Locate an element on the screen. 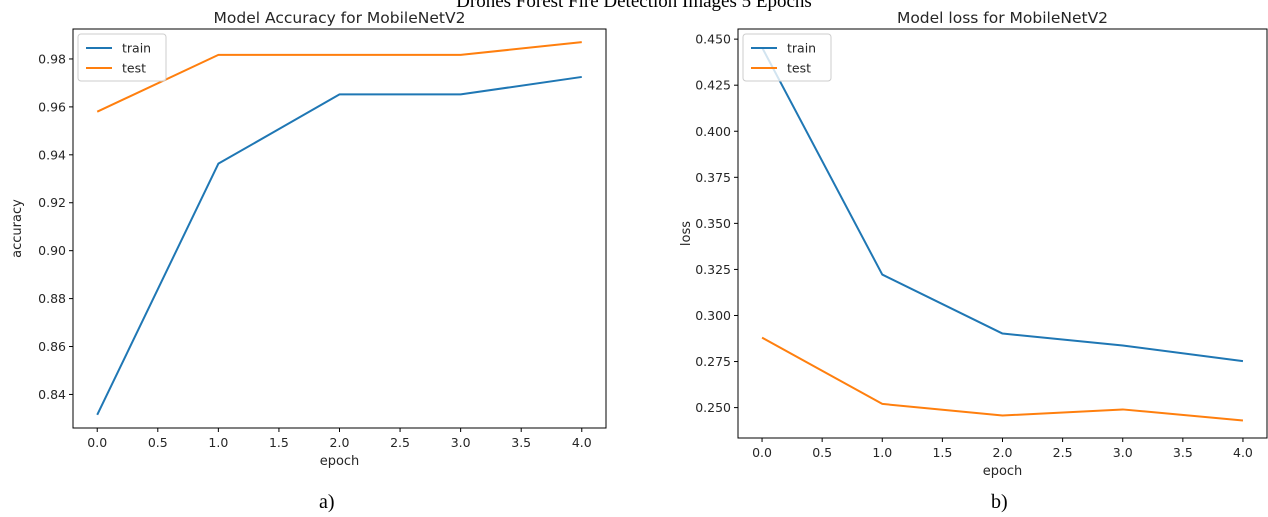  y-tick-label: 0.375 is located at coordinates (713, 177).